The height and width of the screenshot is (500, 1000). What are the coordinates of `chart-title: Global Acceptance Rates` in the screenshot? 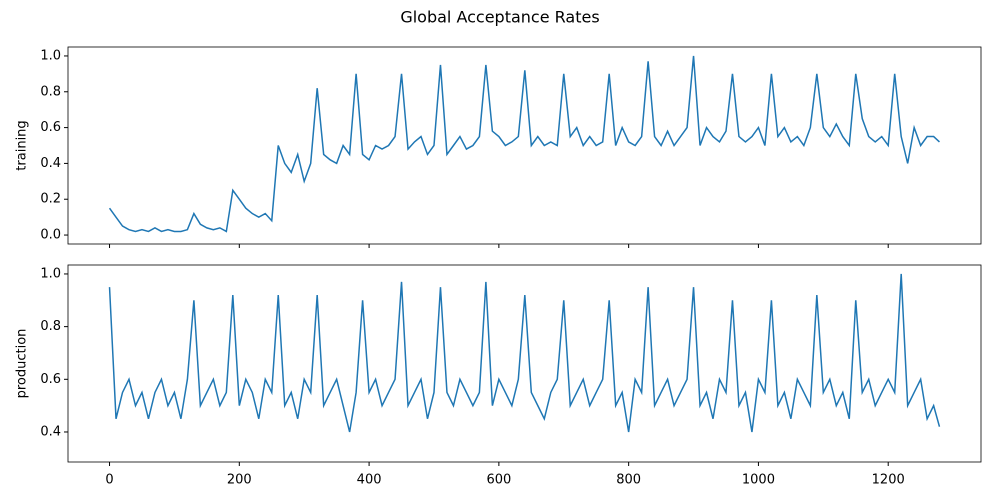 It's located at (499, 17).